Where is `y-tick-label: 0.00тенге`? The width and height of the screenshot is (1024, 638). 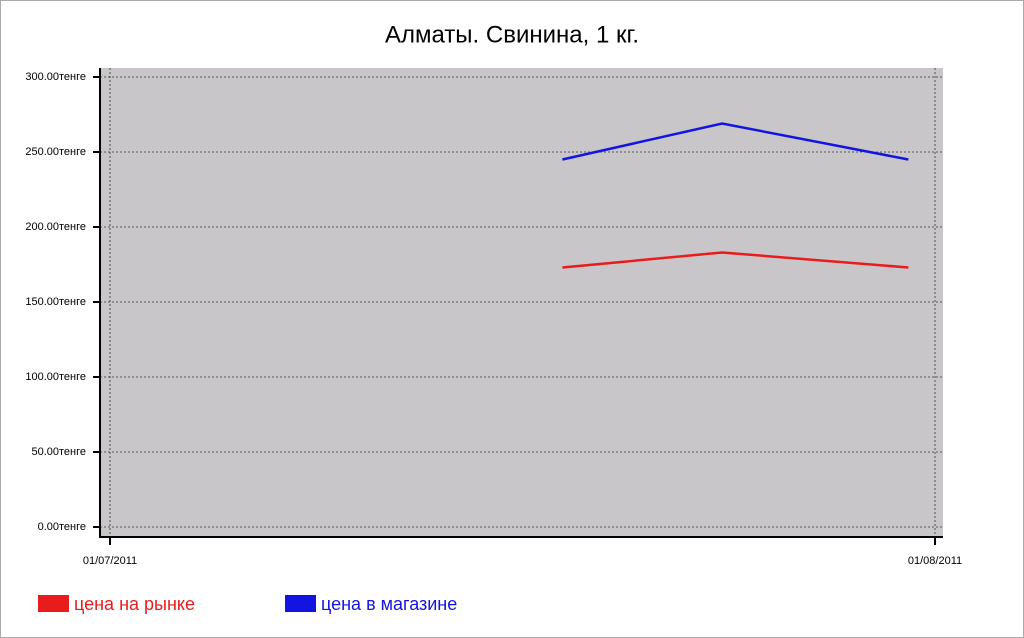 y-tick-label: 0.00тенге is located at coordinates (62, 527).